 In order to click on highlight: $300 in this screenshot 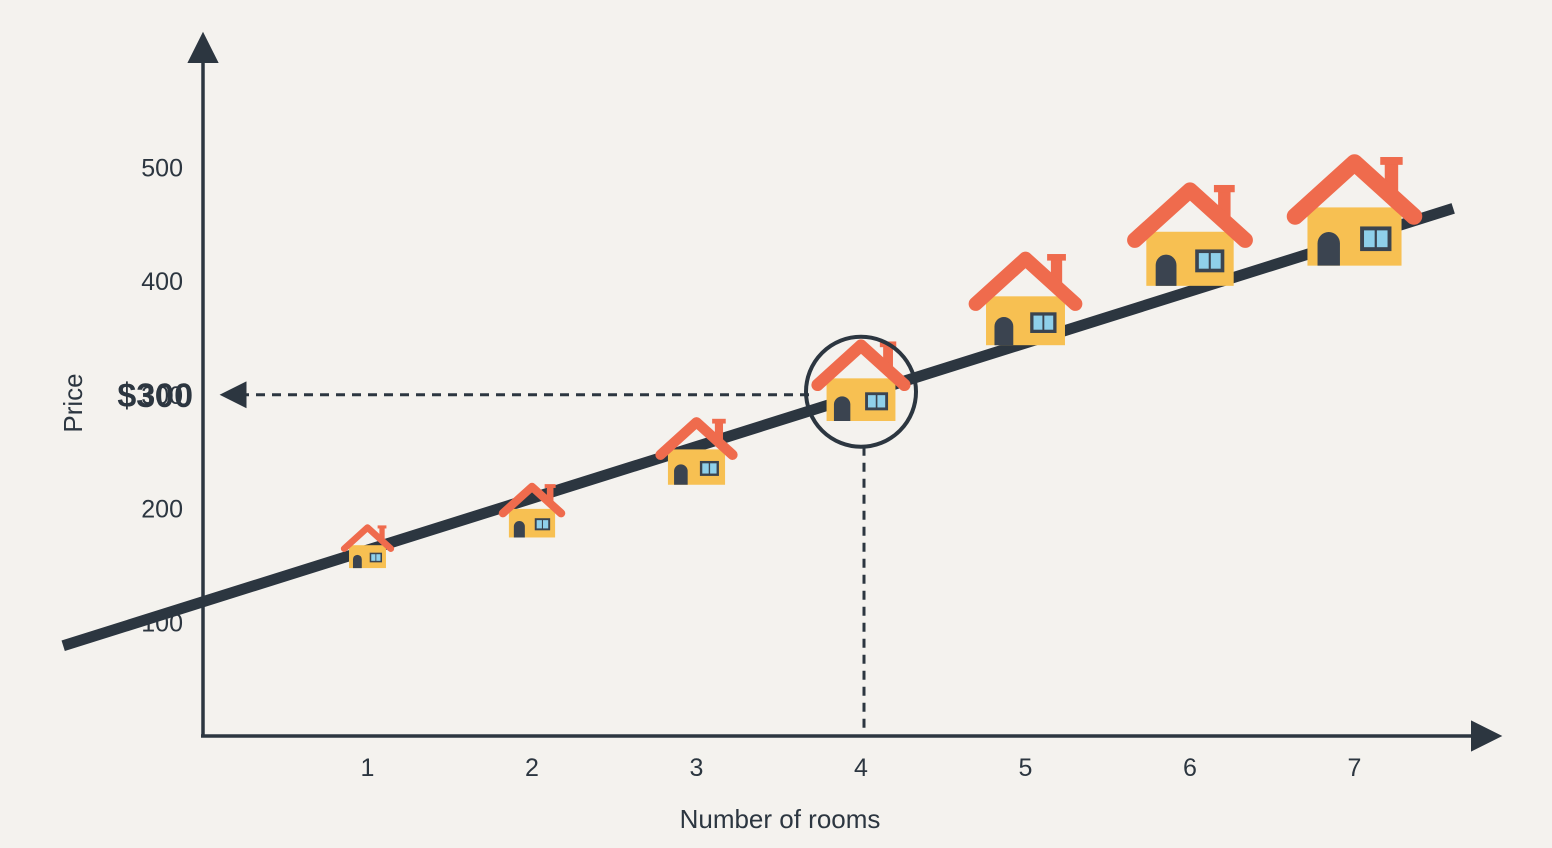, I will do `click(517, 391)`.